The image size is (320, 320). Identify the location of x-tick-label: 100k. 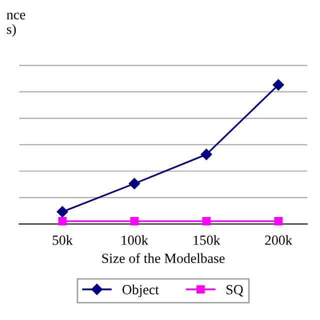
(135, 240).